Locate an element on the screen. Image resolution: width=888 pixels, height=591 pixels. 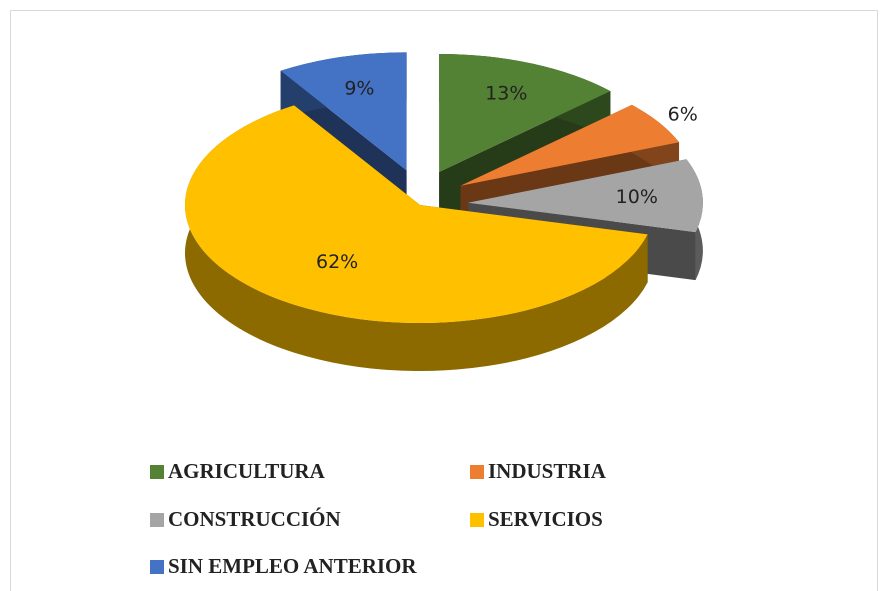
legend-item: SERVICIOS is located at coordinates (536, 519).